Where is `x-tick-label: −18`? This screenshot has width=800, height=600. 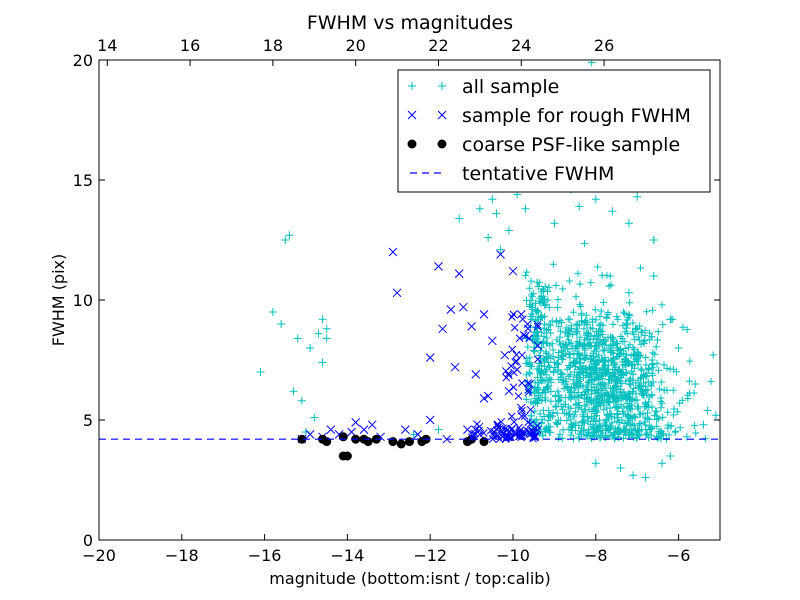
x-tick-label: −18 is located at coordinates (182, 555).